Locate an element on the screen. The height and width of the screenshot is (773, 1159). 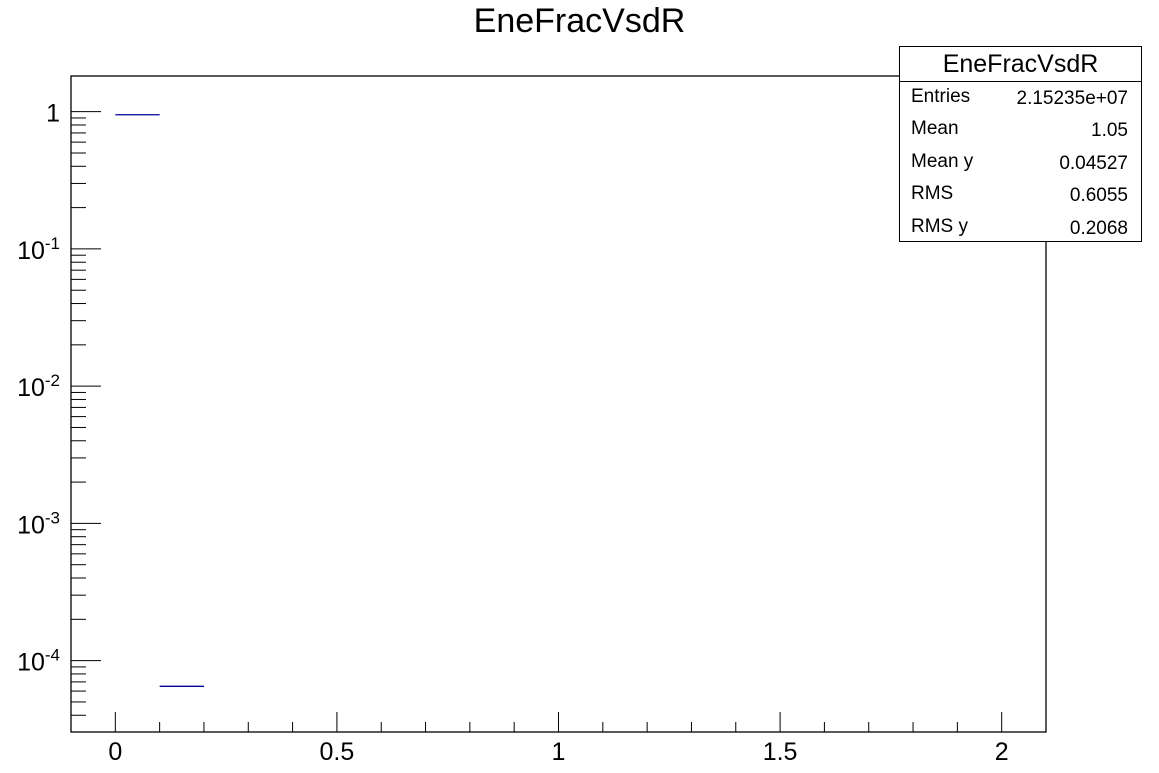
histogram-bins is located at coordinates (159, 400).